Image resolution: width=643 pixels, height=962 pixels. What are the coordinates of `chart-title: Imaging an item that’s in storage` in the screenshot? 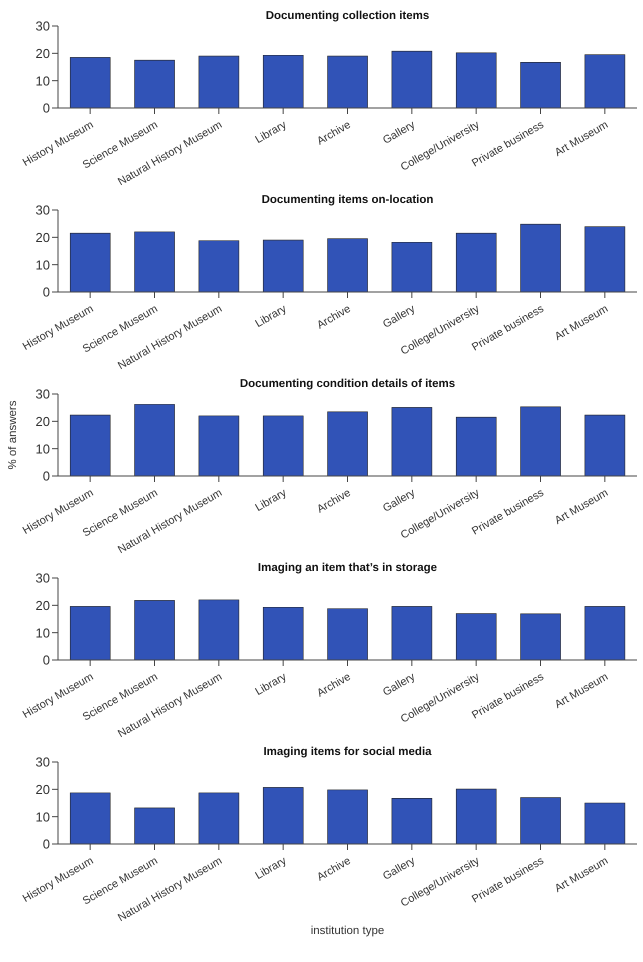 It's located at (347, 568).